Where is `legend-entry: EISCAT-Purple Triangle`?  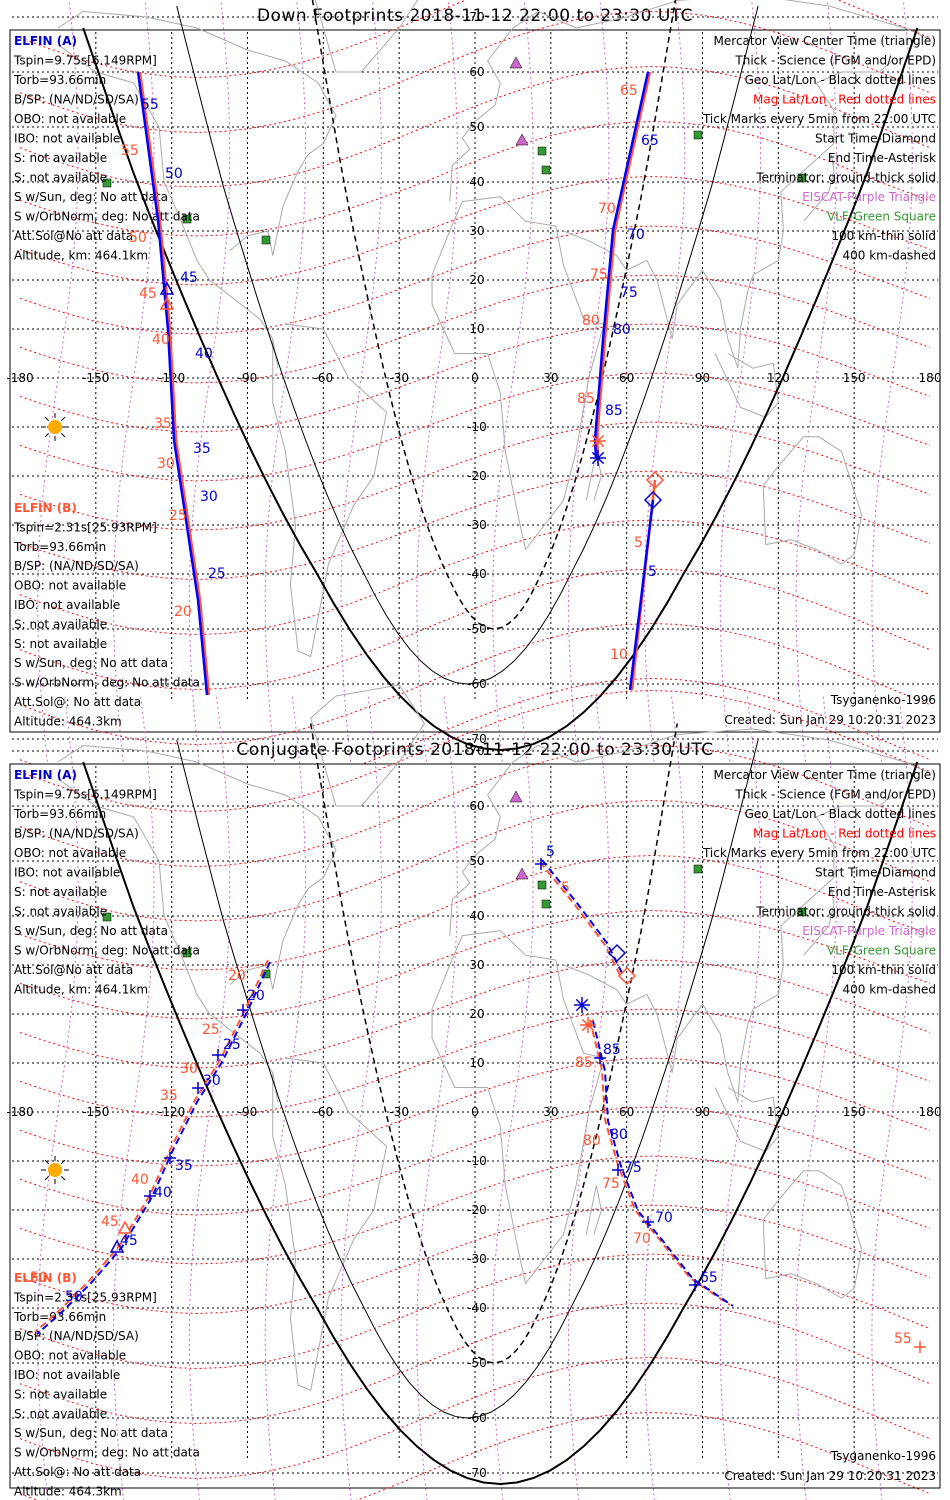
legend-entry: EISCAT-Purple Triangle is located at coordinates (869, 931).